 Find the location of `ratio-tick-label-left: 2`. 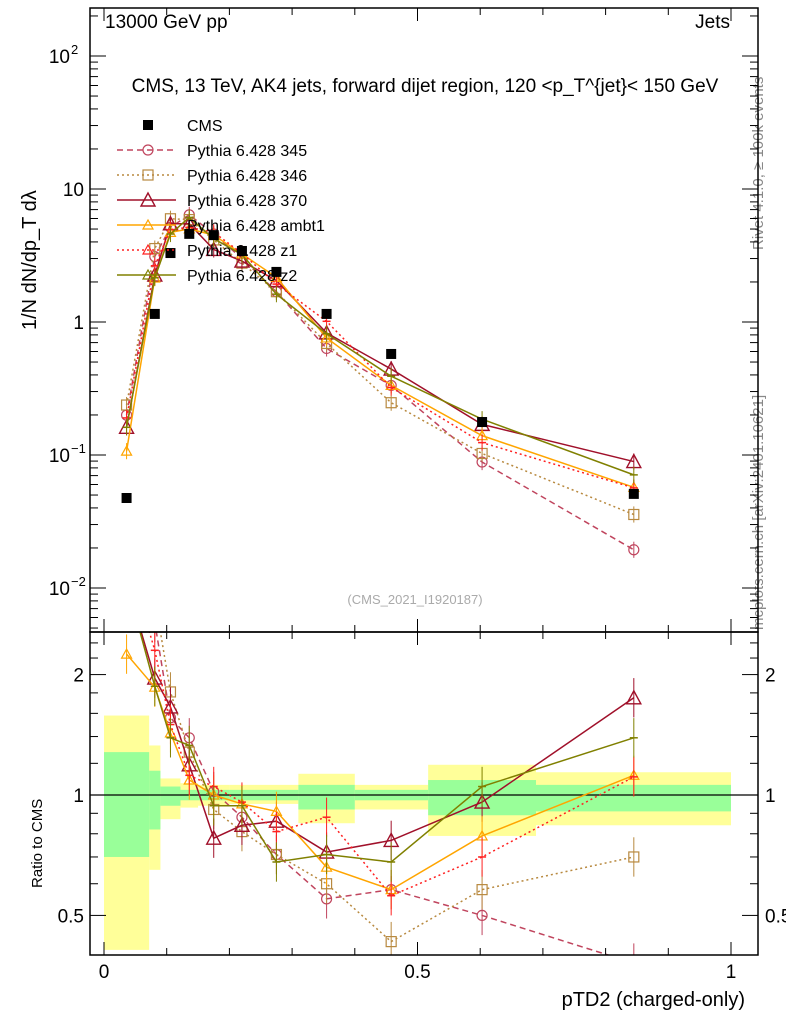

ratio-tick-label-left: 2 is located at coordinates (78, 676).